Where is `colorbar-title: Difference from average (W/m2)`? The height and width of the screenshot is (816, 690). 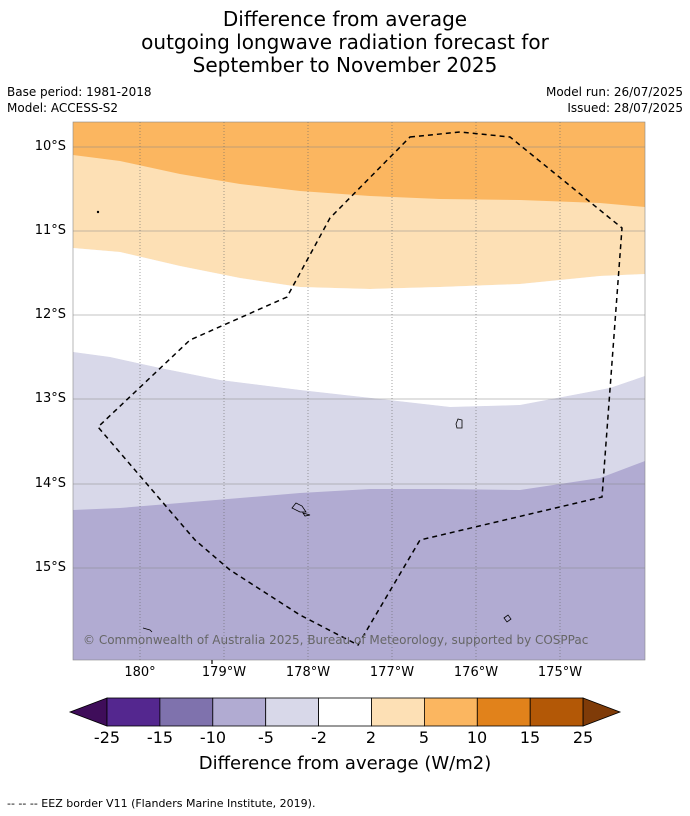 colorbar-title: Difference from average (W/m2) is located at coordinates (345, 763).